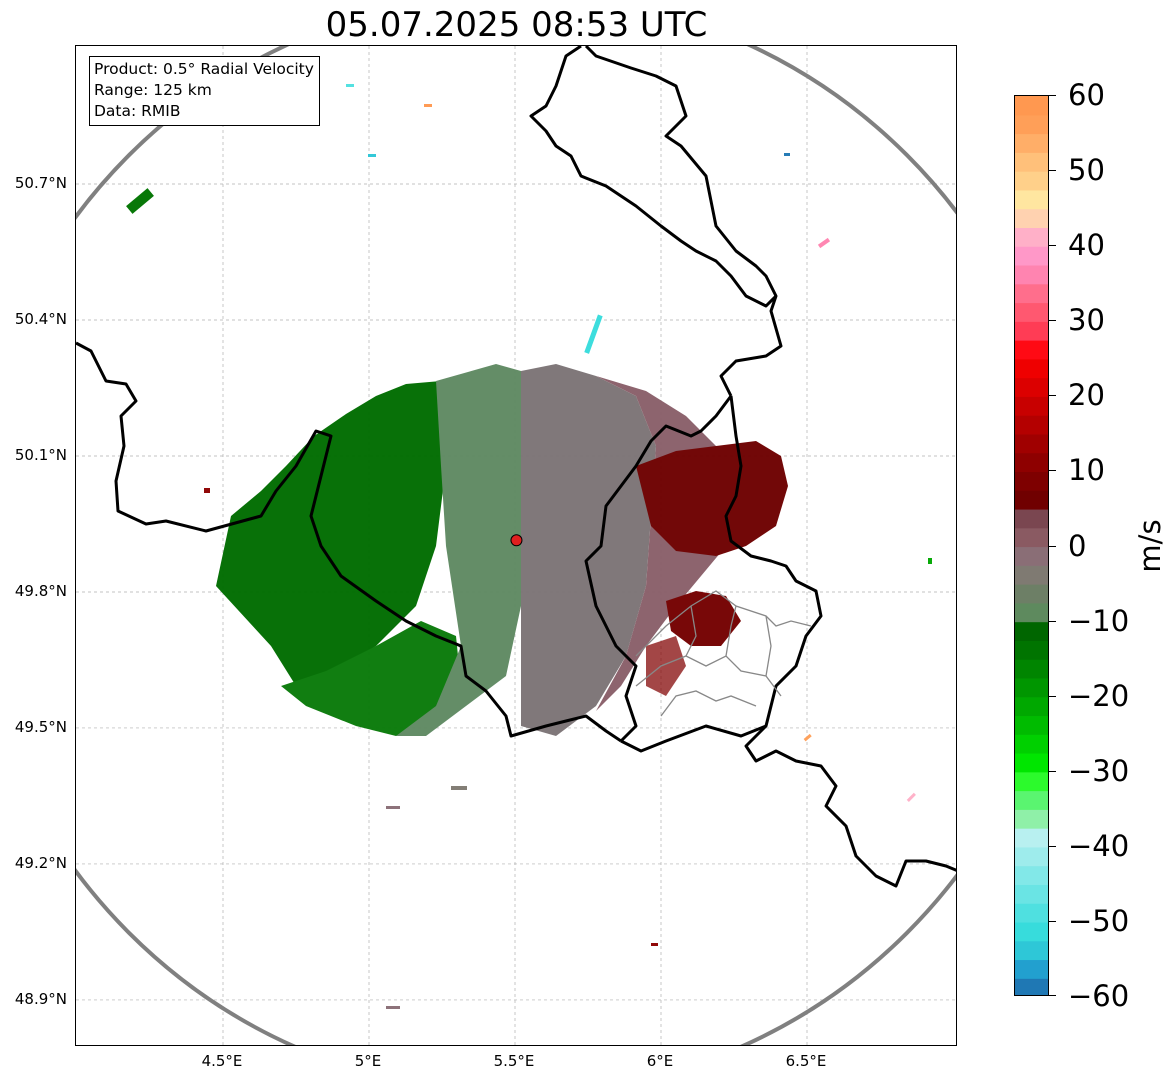 The height and width of the screenshot is (1081, 1171). I want to click on colorbar-tick-label: 0, so click(1077, 545).